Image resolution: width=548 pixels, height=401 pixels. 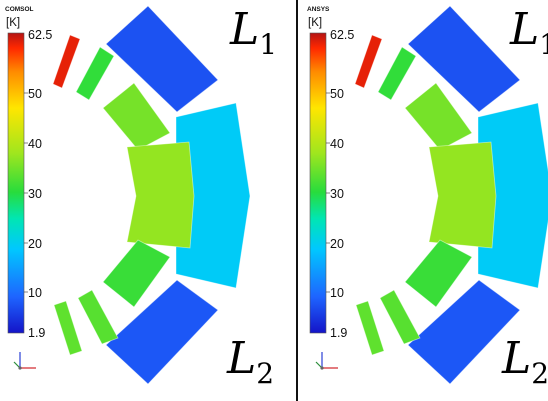 I want to click on software-label: COMSOL, so click(x=19, y=9).